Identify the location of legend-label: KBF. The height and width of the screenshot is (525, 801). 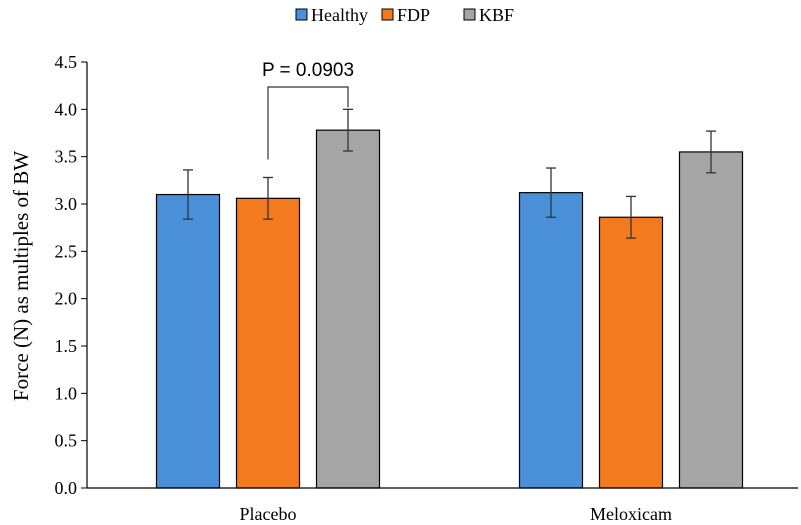
(496, 15).